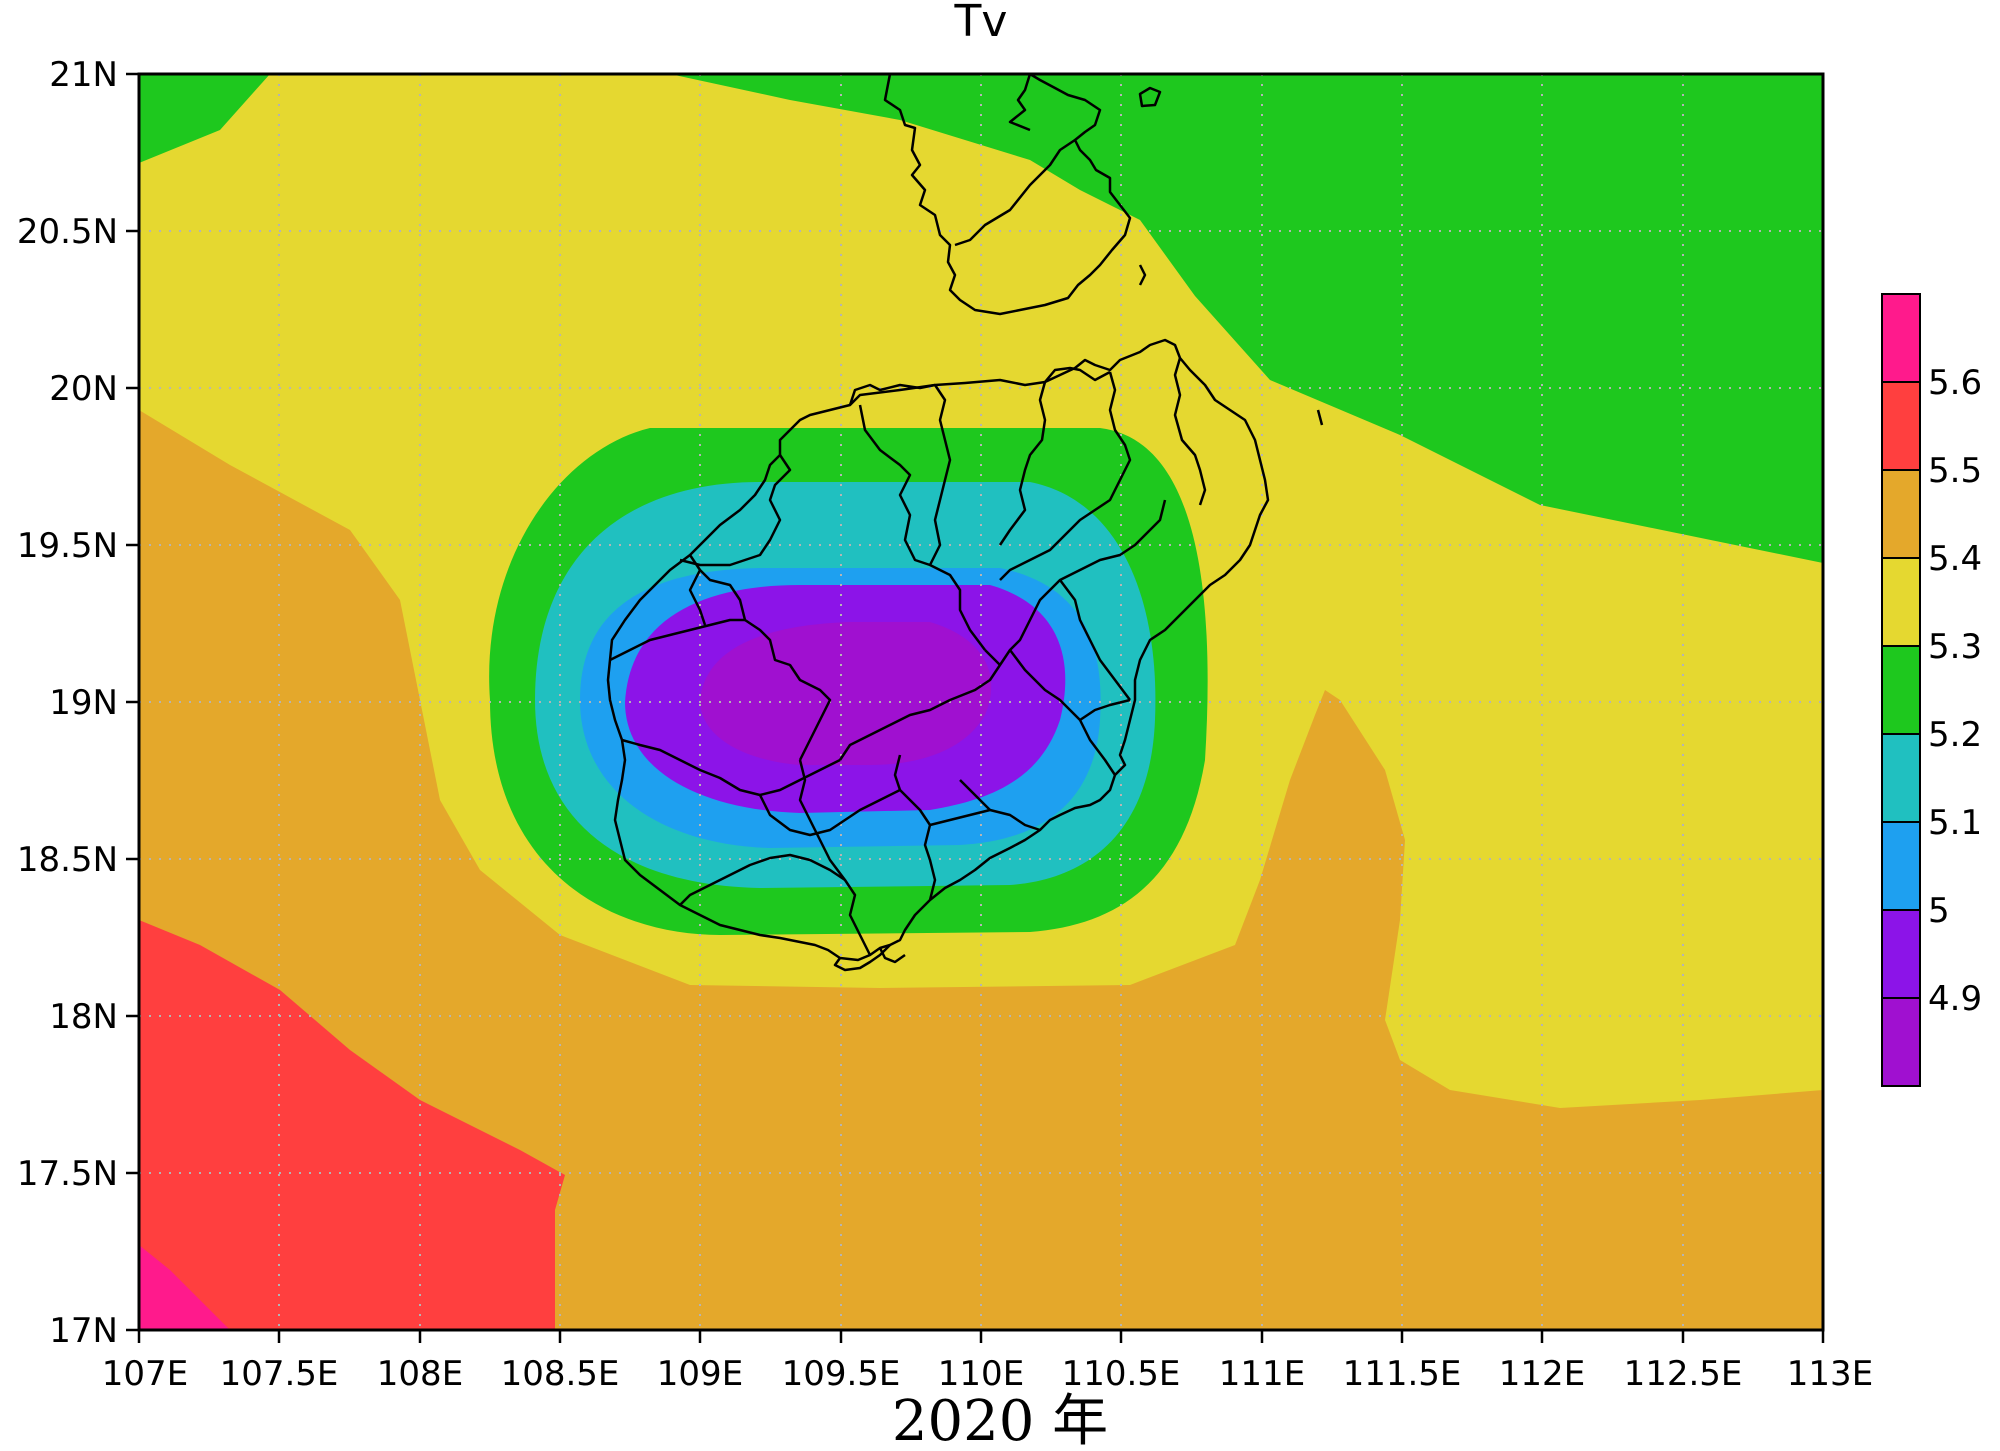 The width and height of the screenshot is (2000, 1451). I want to click on y-tick-label: 19.5N, so click(67, 546).